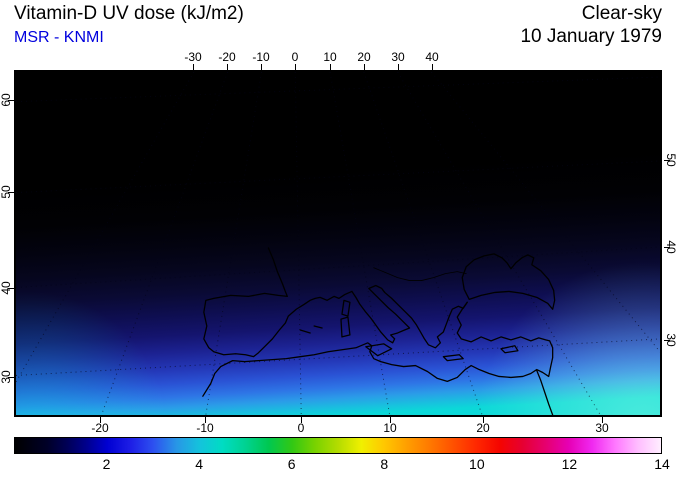  I want to click on bottom-axis-label: 0, so click(301, 428).